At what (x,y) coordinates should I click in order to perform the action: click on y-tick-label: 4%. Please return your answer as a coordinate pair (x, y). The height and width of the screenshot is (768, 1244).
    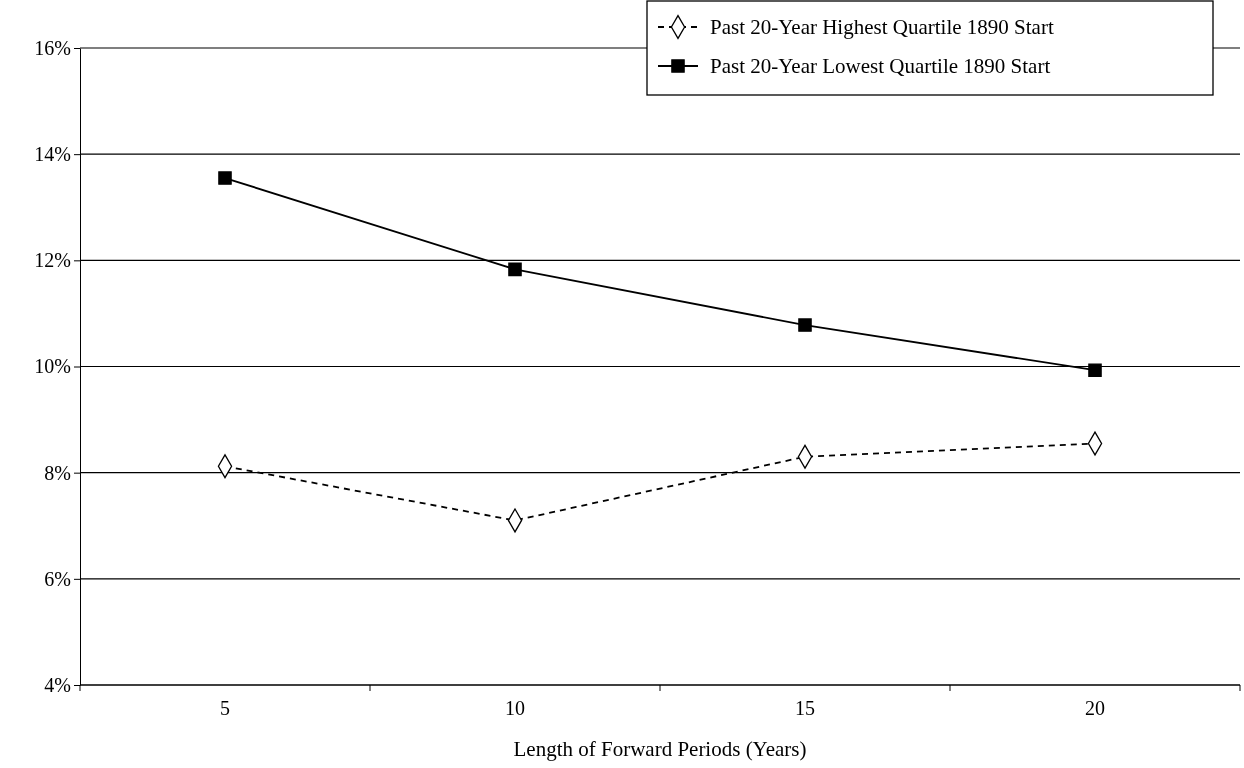
    Looking at the image, I should click on (57, 684).